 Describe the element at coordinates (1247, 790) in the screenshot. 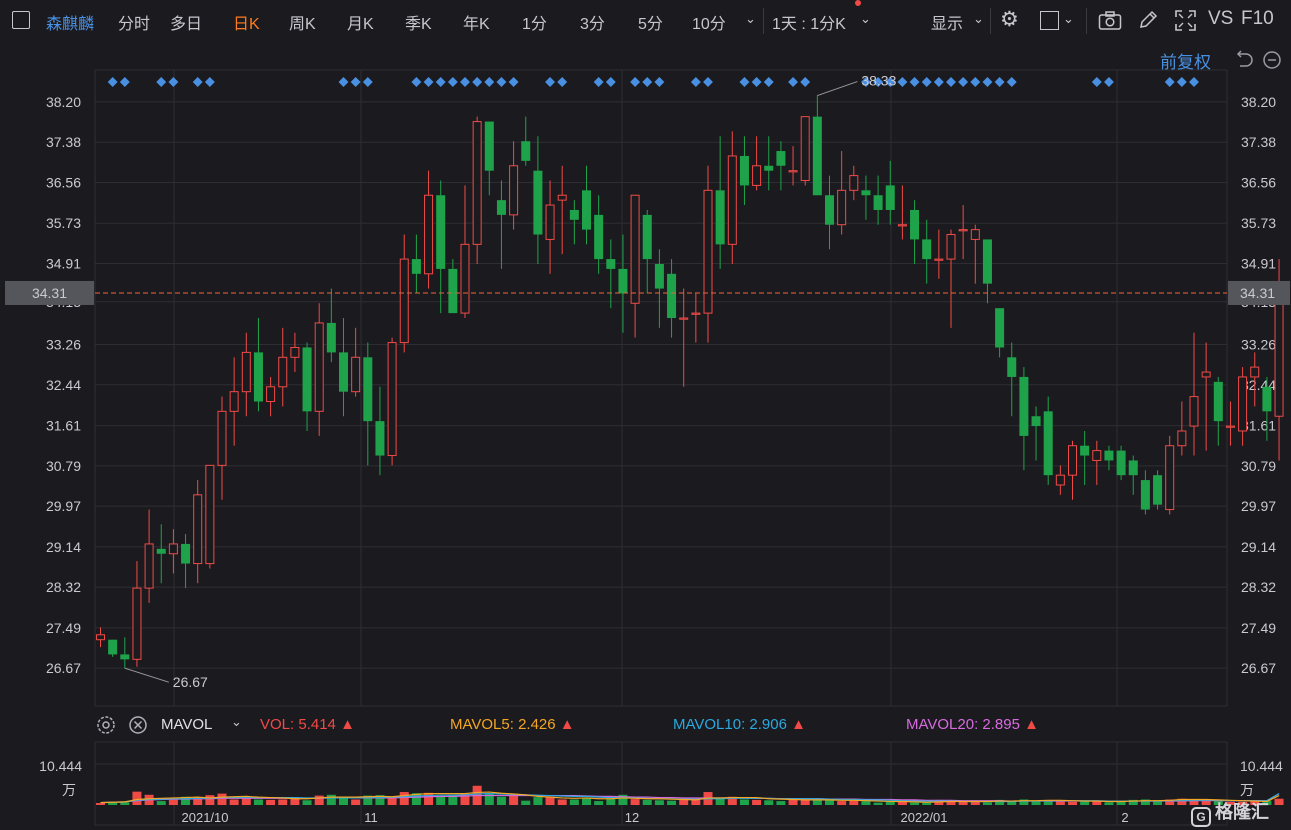

I see `volume-unit-label-right: 万` at that location.